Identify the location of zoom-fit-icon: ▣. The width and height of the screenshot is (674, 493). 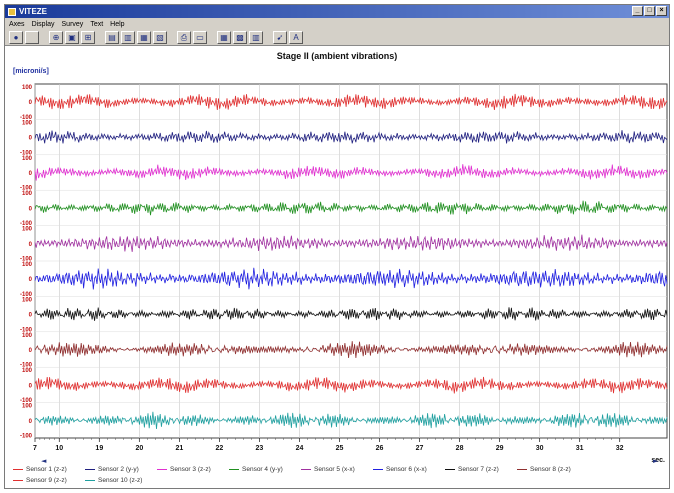
(72, 37).